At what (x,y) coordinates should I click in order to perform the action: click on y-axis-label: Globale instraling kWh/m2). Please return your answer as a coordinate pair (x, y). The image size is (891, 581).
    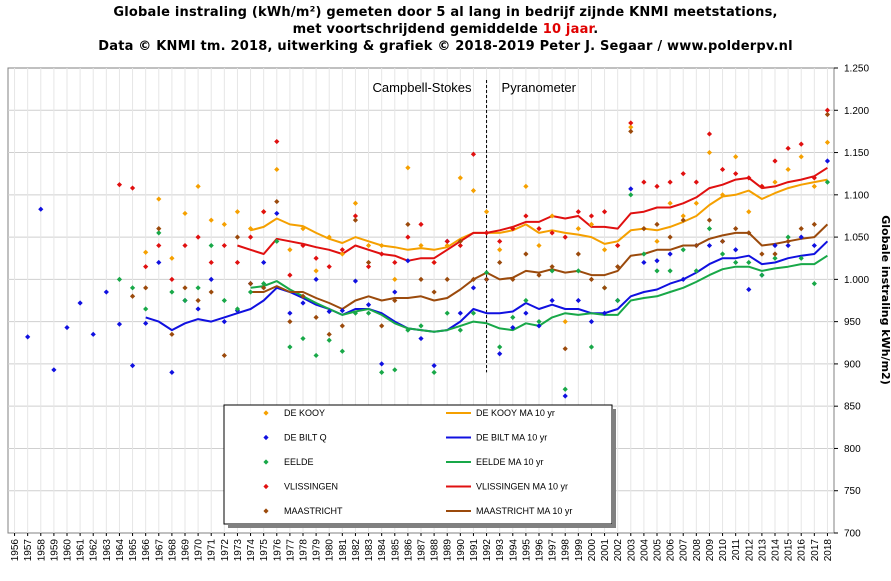
    Looking at the image, I should click on (885, 300).